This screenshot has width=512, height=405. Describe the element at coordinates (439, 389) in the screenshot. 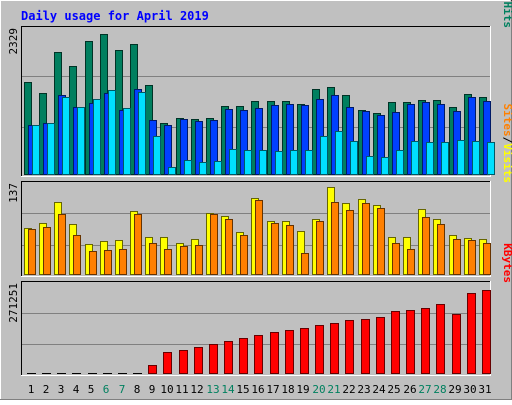

I see `x-tick-label-day-28: 28` at that location.